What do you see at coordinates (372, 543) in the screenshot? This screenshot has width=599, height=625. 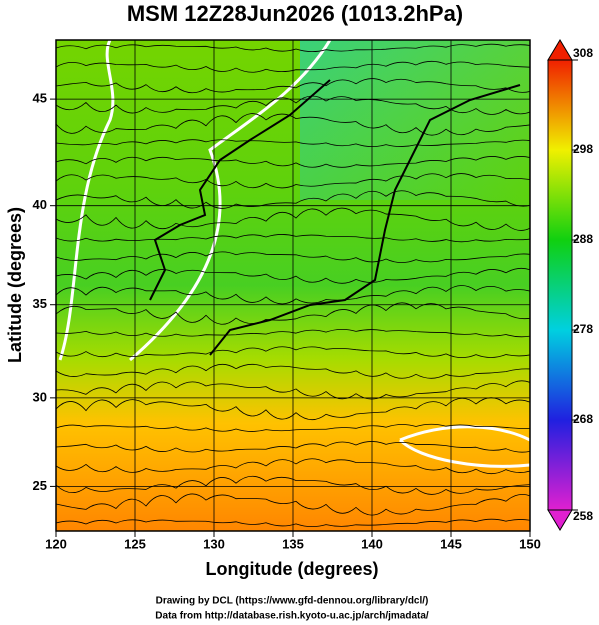 I see `x-tick-label: 140` at bounding box center [372, 543].